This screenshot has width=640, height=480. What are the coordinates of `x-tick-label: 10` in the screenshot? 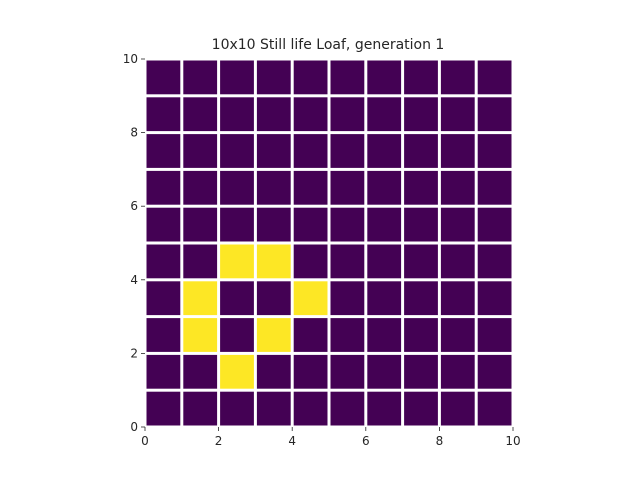 It's located at (512, 441).